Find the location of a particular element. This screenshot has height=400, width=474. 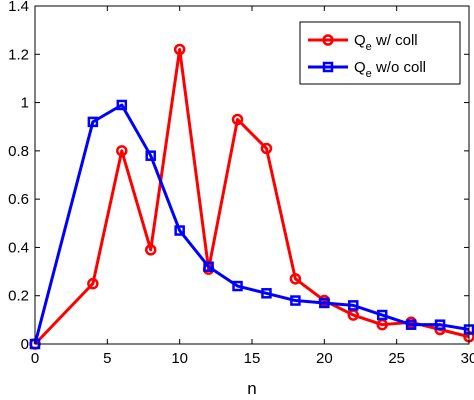

legend-box is located at coordinates (380, 53).